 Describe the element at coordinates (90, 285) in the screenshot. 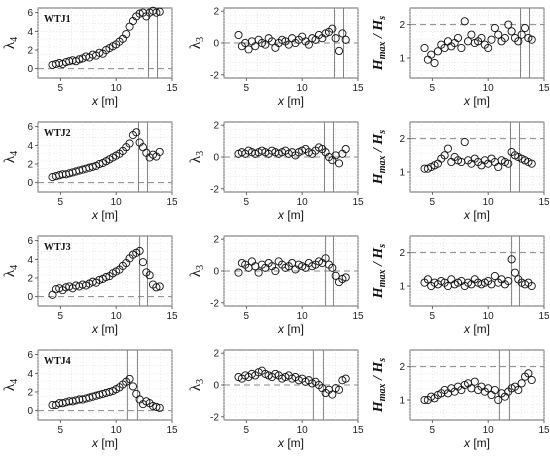

I see `panel-wtj3-1: 5 10 15 0 2 4 6 x [m] λ4 WTJ3` at that location.